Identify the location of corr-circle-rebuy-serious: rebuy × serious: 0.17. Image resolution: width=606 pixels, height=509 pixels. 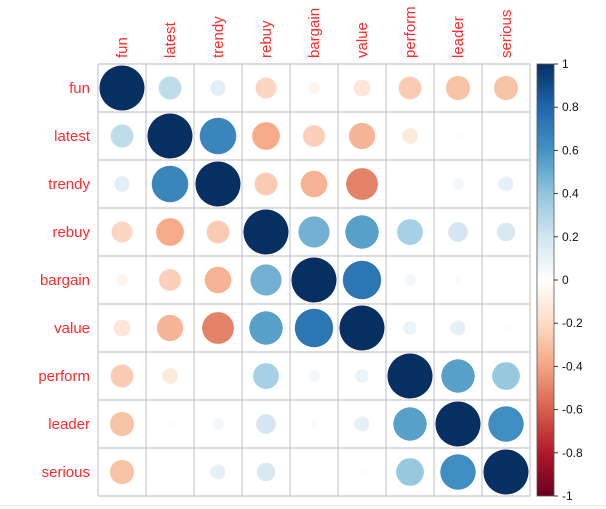
(506, 232).